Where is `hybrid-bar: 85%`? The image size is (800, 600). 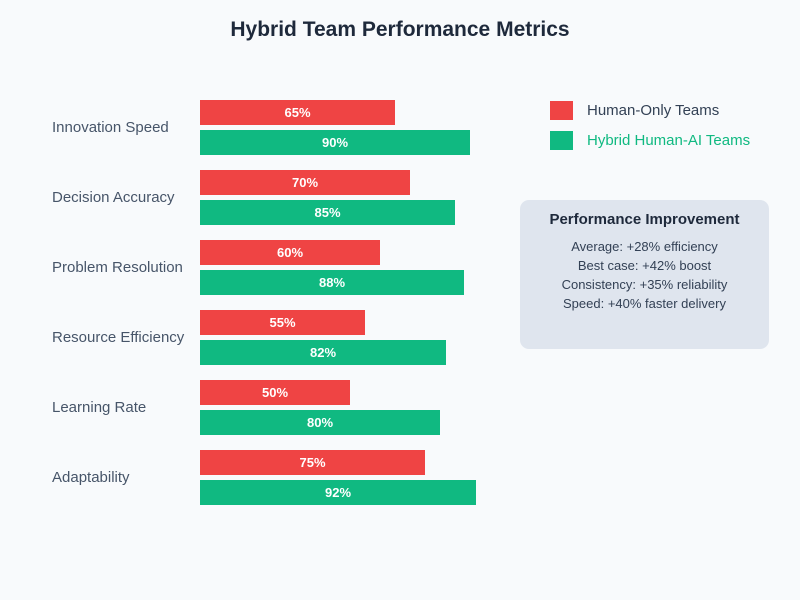
hybrid-bar: 85% is located at coordinates (327, 212).